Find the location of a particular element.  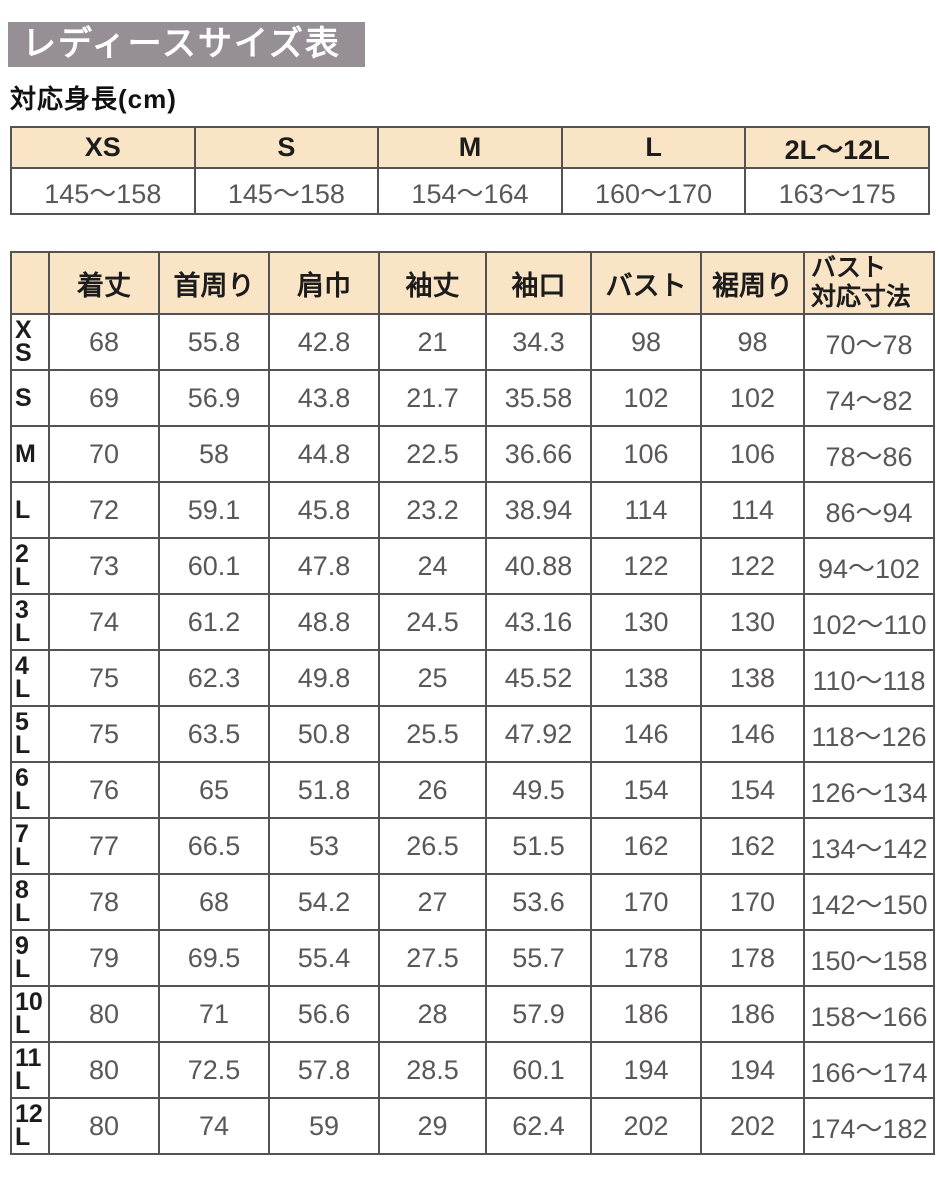

cell-sleeve-length: 23.2 is located at coordinates (432, 510).